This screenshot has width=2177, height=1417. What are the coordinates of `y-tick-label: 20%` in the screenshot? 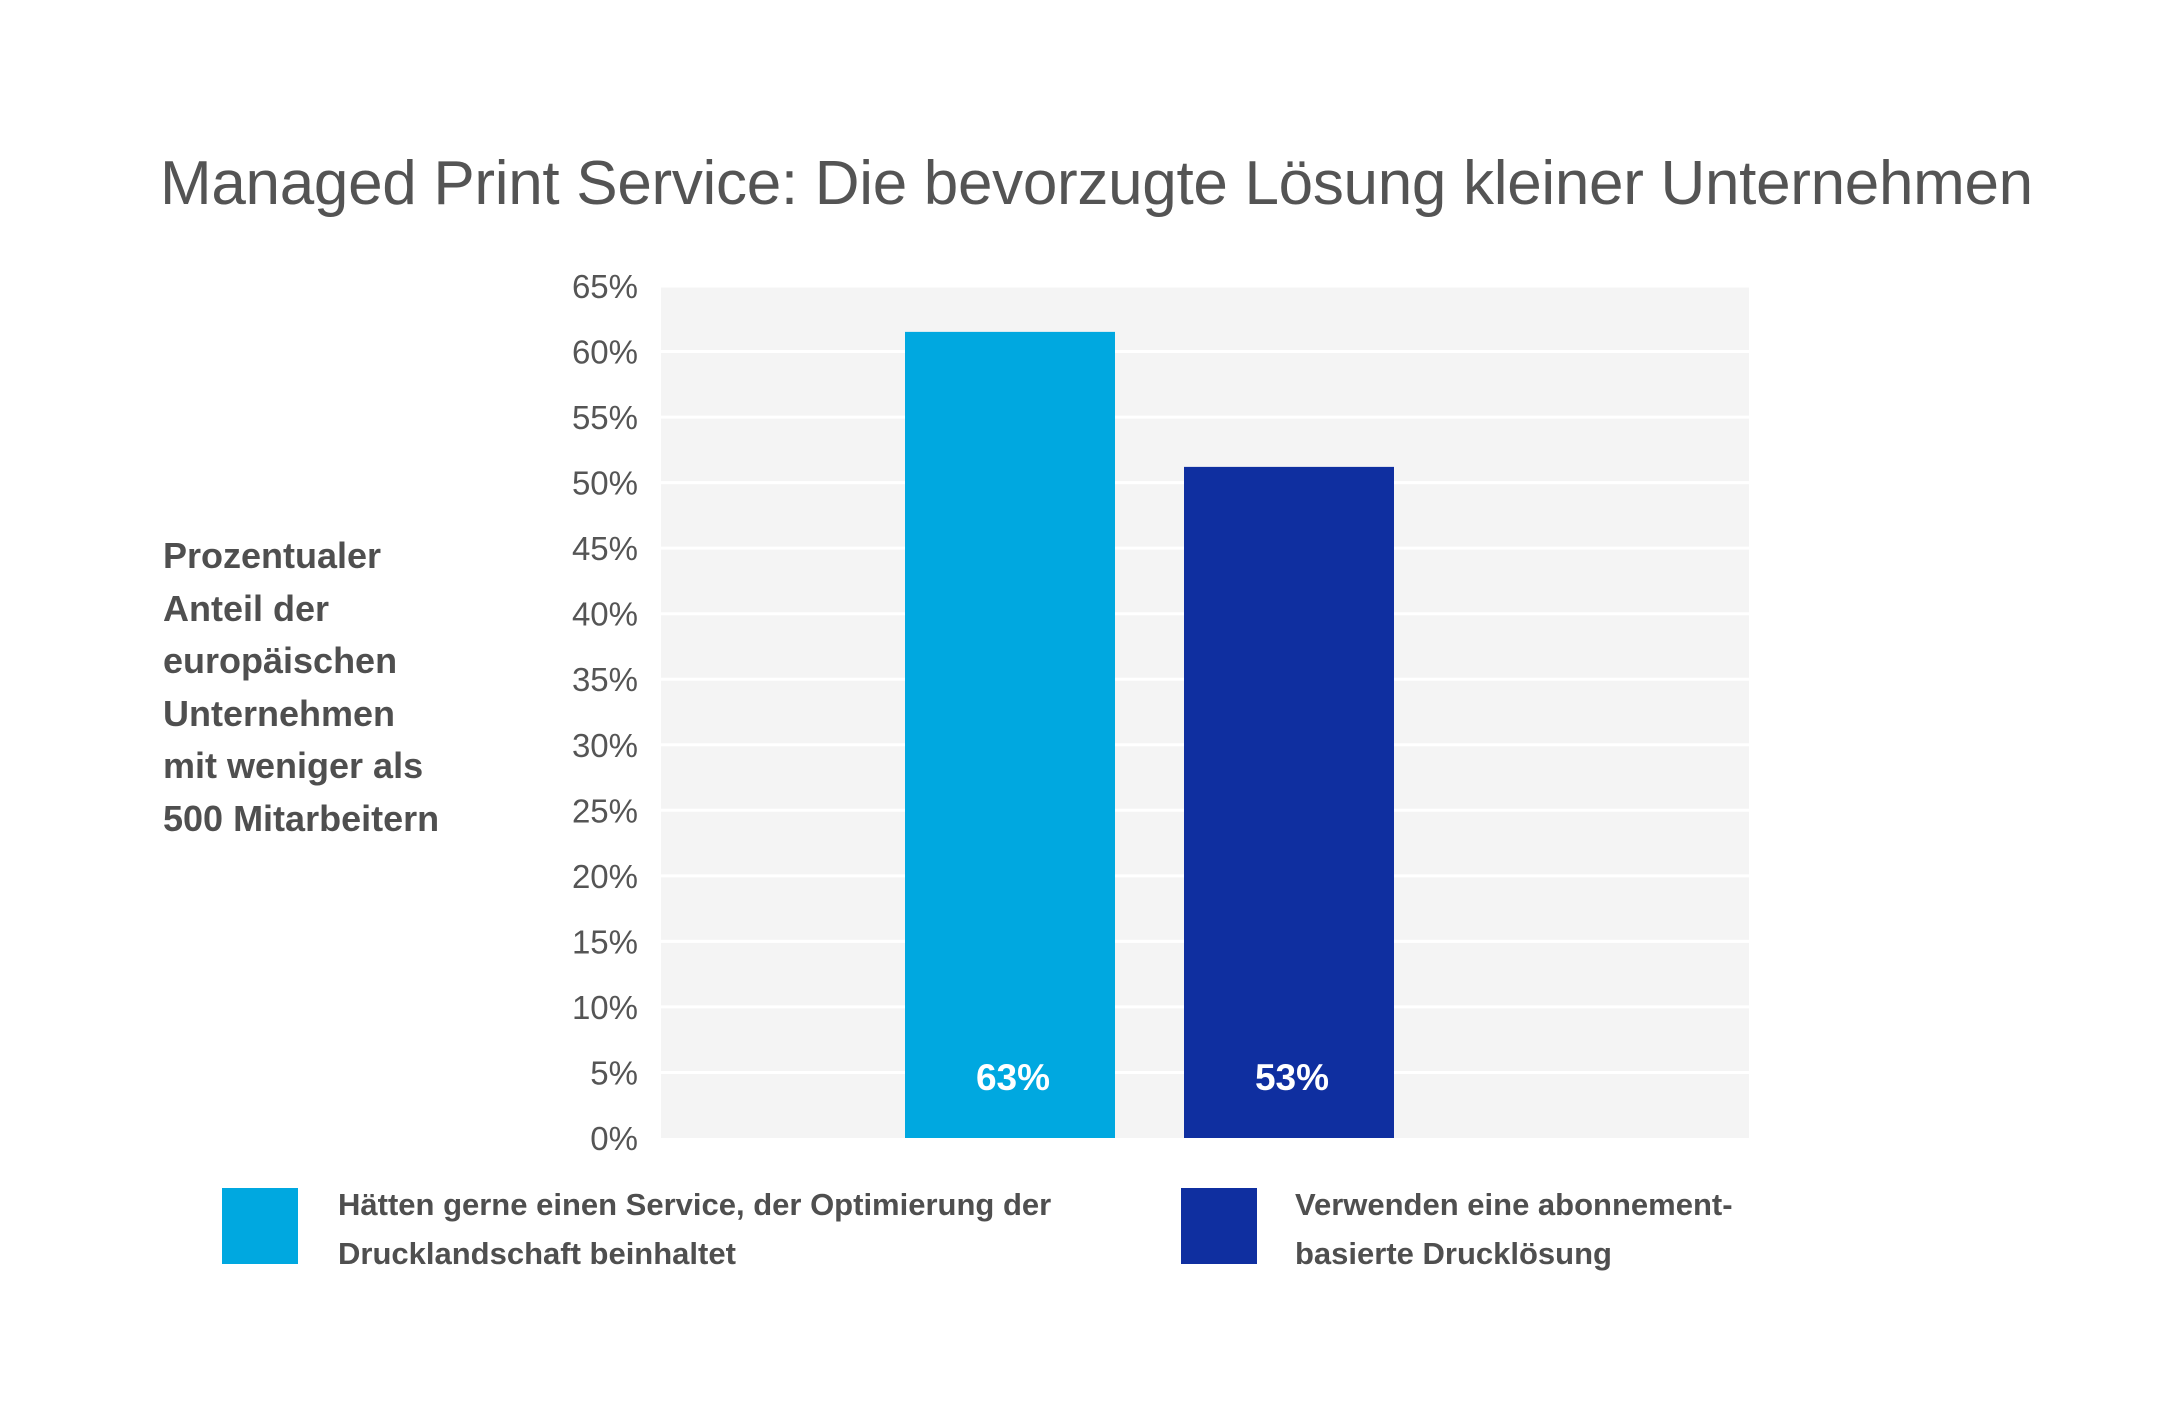 It's located at (605, 876).